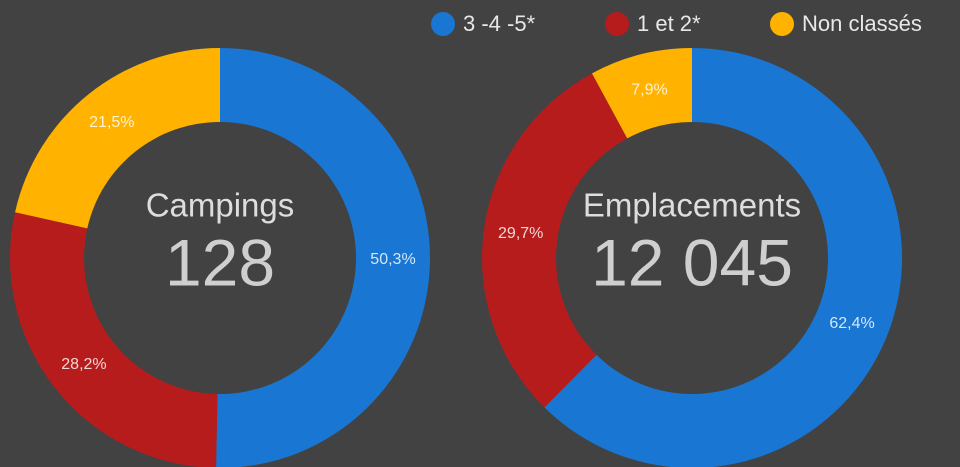 The height and width of the screenshot is (467, 960). Describe the element at coordinates (692, 262) in the screenshot. I see `donut-total: 12 045` at that location.